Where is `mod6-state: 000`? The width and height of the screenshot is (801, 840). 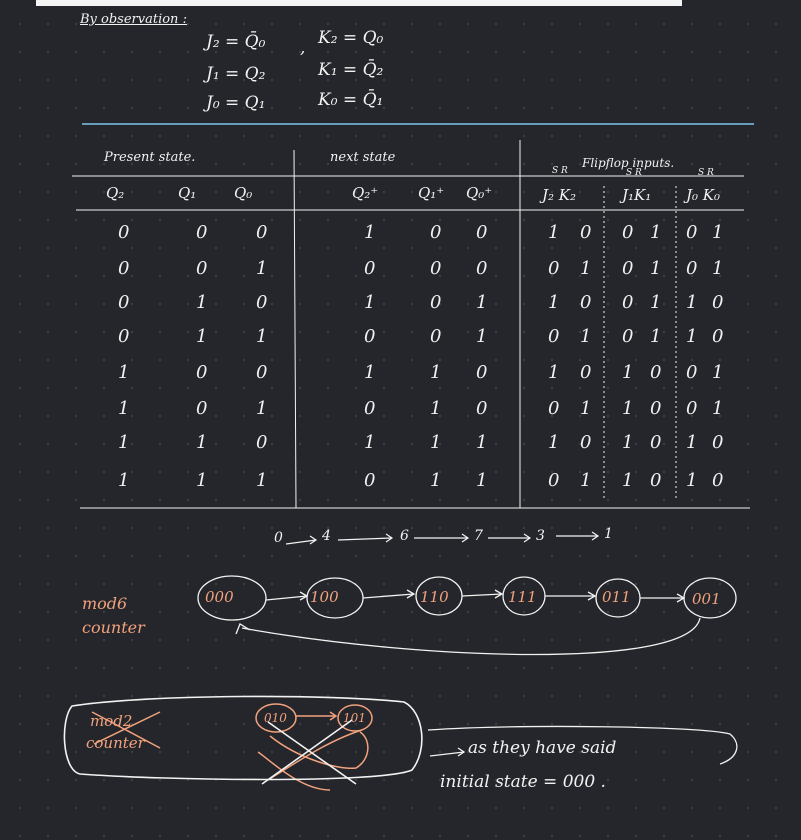 mod6-state: 000 is located at coordinates (219, 597).